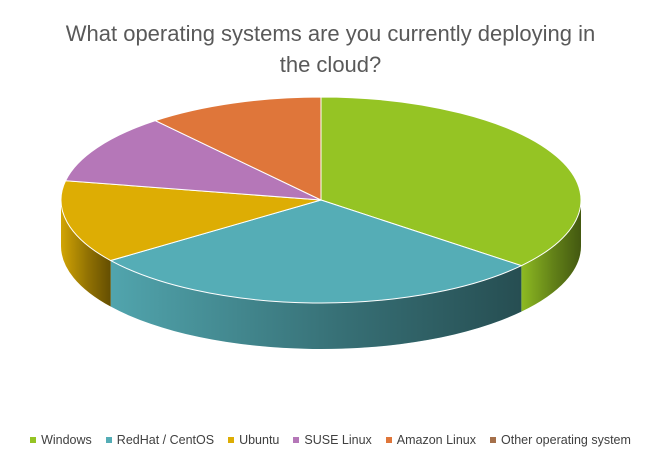  What do you see at coordinates (237, 148) in the screenshot?
I see `pie-slice-amazon-linux` at bounding box center [237, 148].